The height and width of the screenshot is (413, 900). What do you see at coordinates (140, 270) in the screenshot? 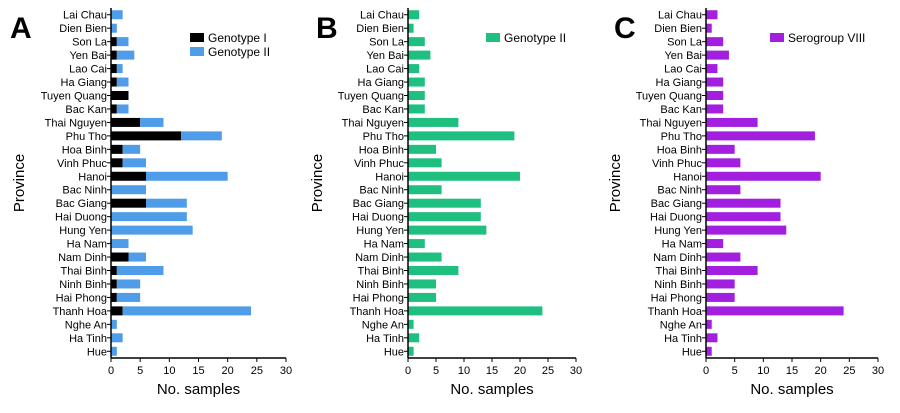
I see `bar-genotype-ii-thai-binh` at bounding box center [140, 270].